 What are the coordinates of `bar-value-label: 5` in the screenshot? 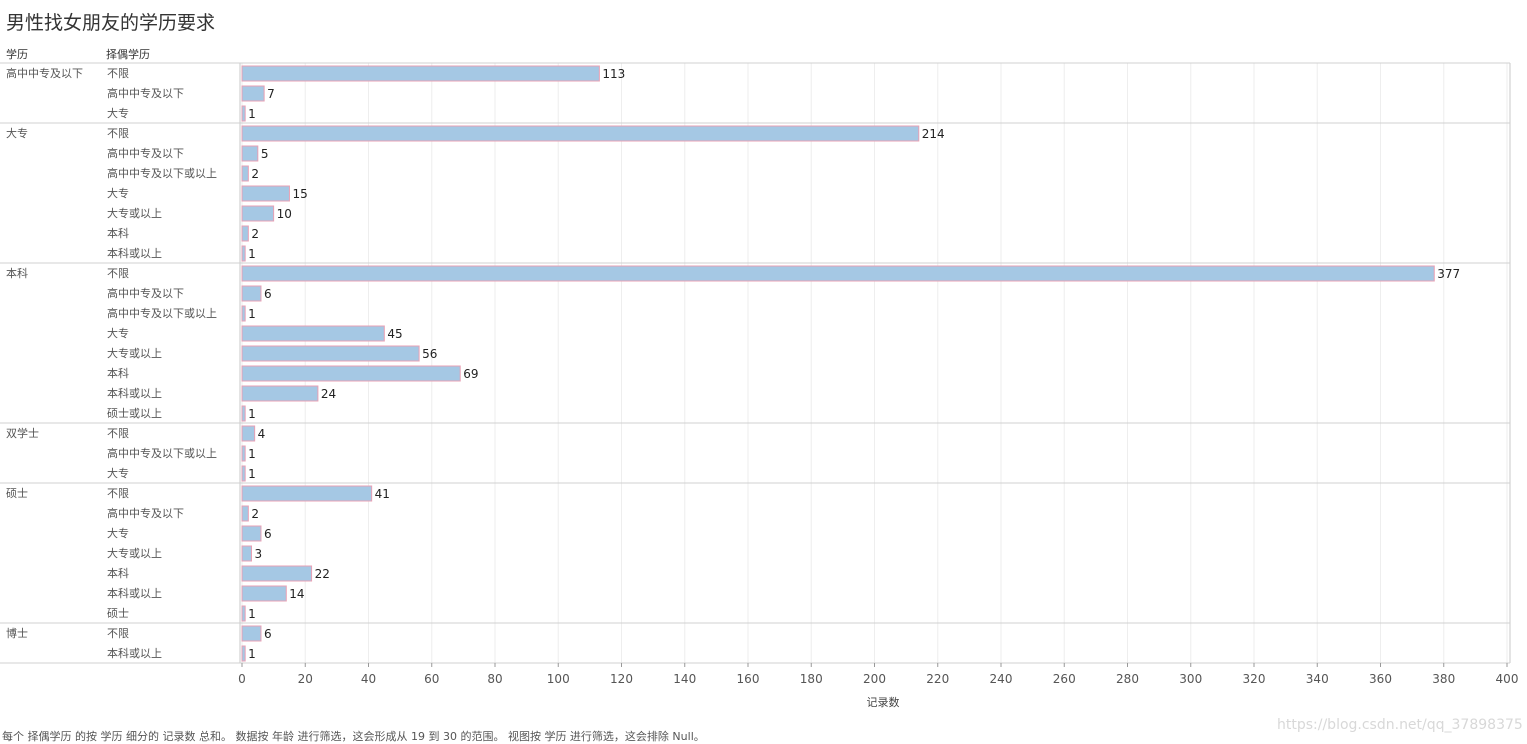 It's located at (265, 154).